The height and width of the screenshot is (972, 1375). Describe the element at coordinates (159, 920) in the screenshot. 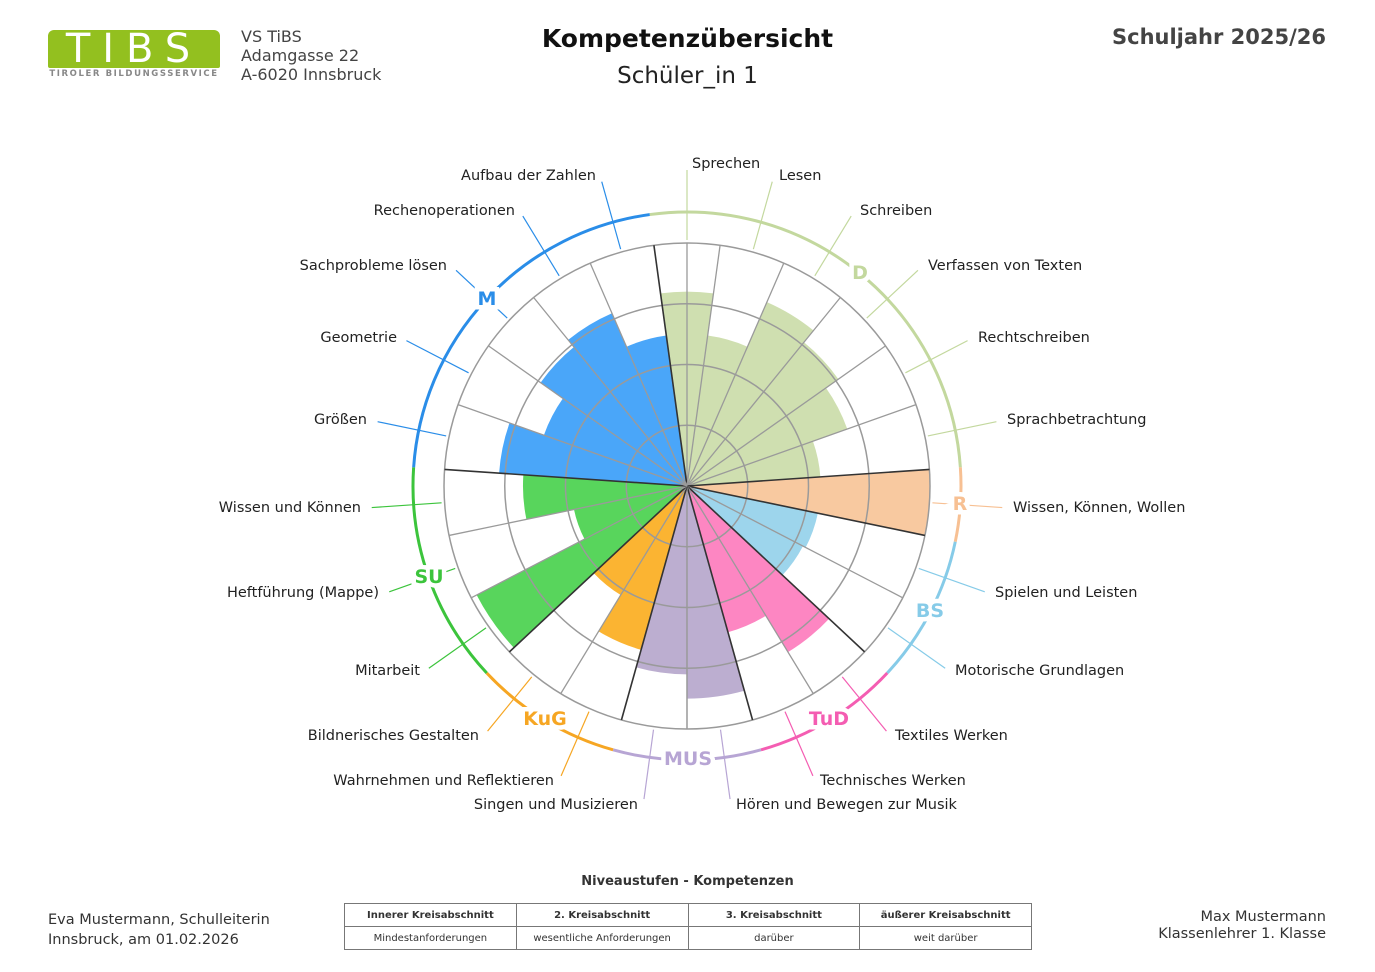

I see `principal-signature: Eva Mustermann, Schulleiterin` at that location.